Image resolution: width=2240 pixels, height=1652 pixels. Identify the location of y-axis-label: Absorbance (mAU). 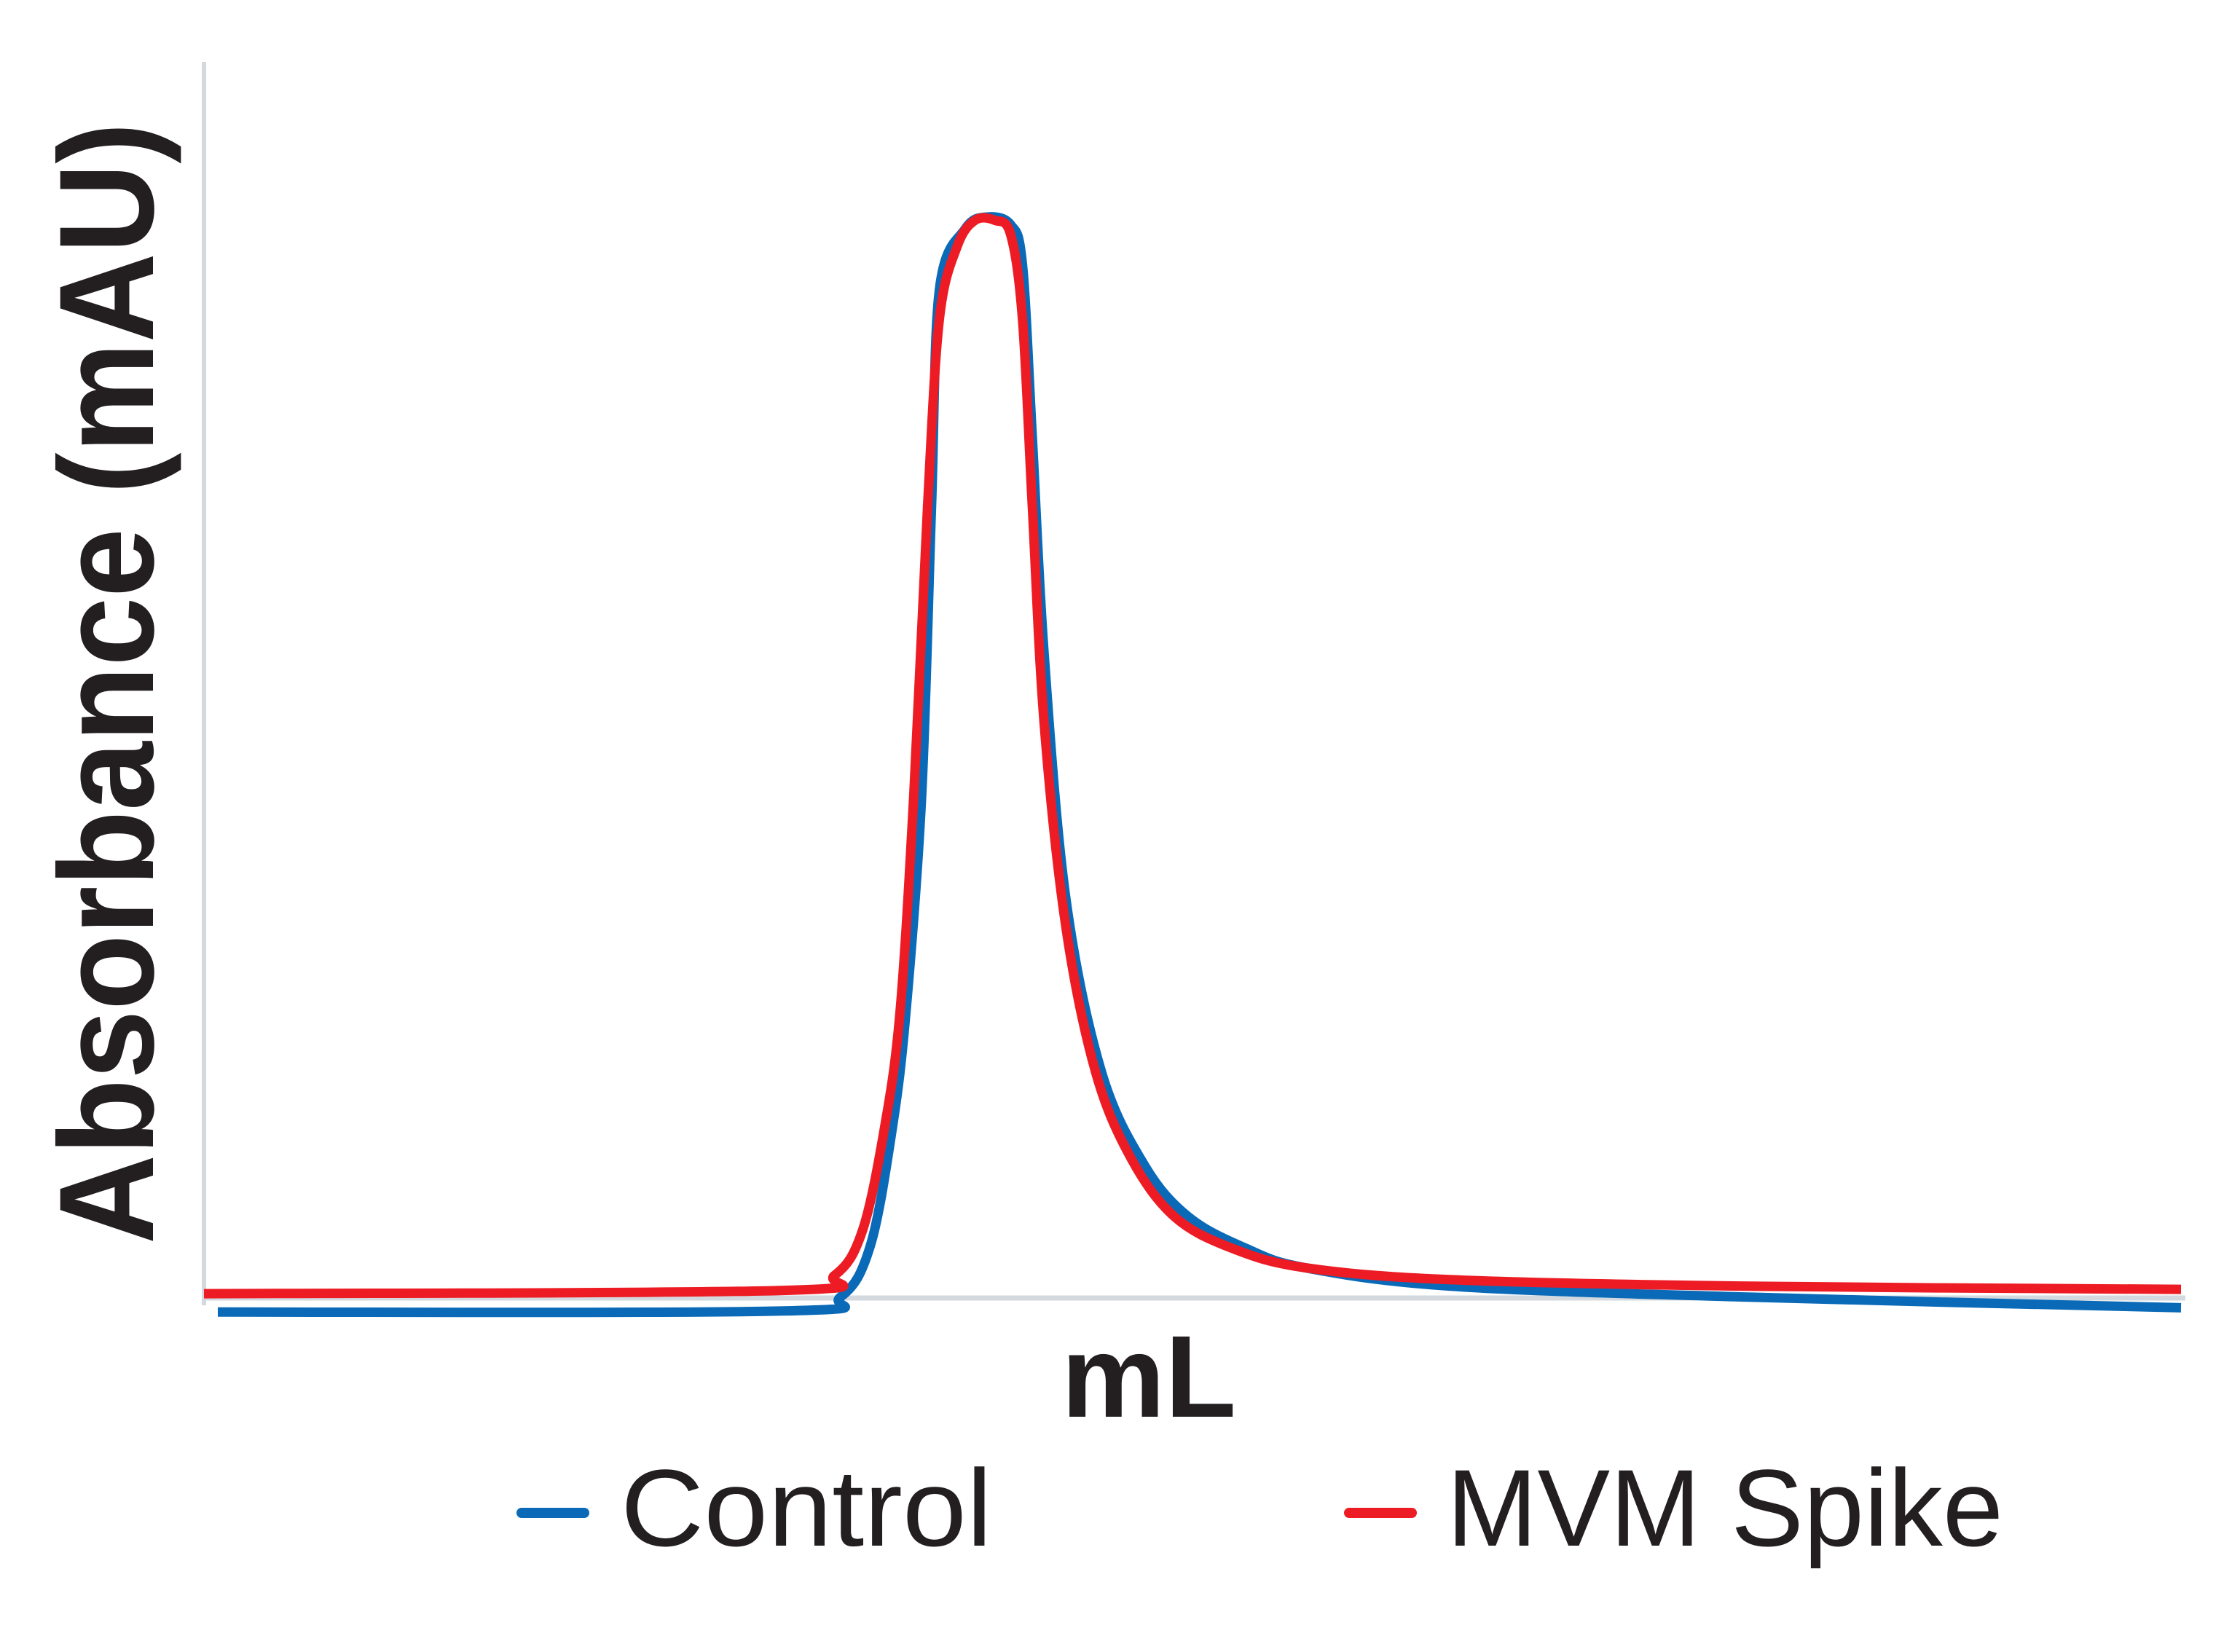
(107, 683).